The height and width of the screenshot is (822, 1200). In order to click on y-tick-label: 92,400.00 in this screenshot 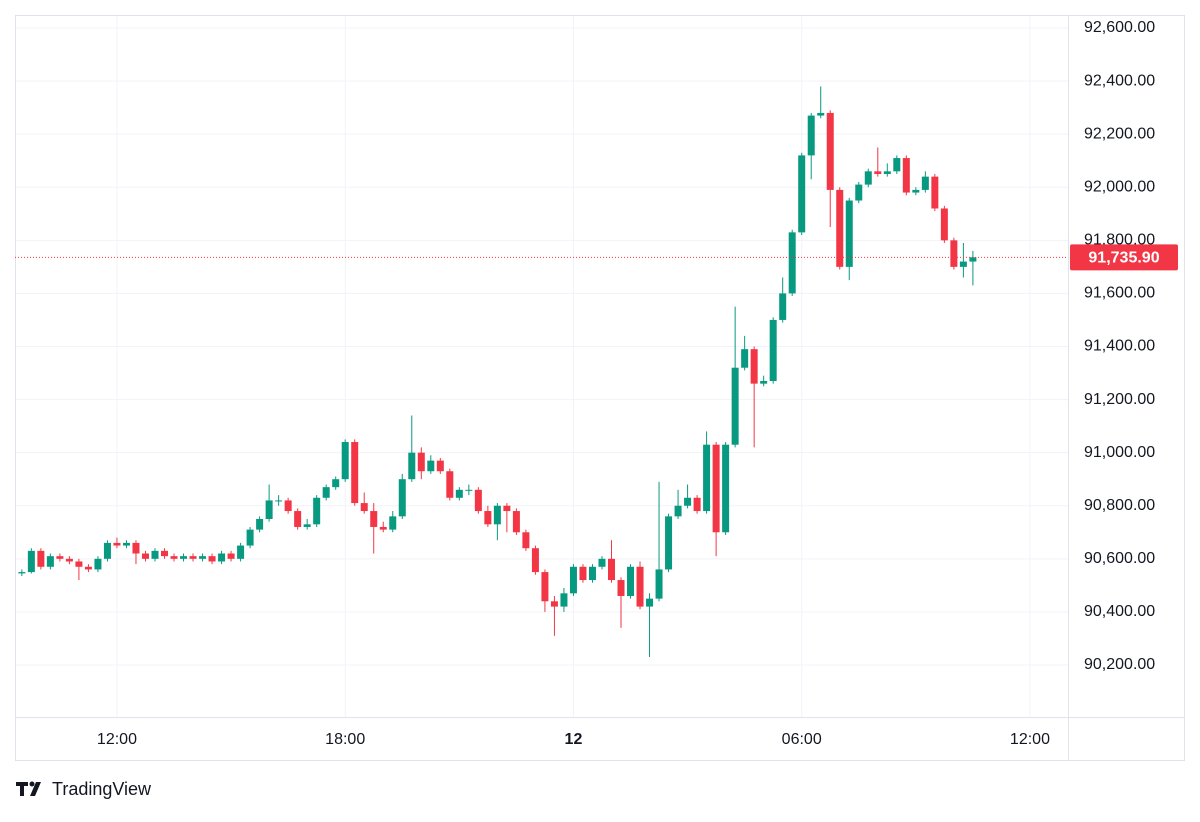, I will do `click(1119, 80)`.